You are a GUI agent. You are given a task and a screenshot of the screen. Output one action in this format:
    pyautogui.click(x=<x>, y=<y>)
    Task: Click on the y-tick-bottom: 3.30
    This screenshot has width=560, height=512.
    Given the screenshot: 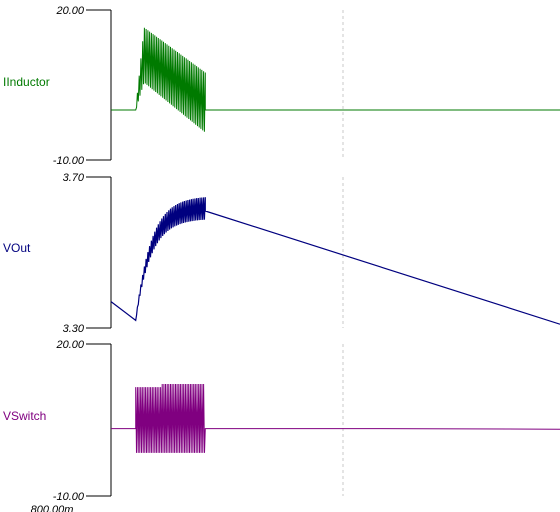 What is the action you would take?
    pyautogui.click(x=74, y=329)
    